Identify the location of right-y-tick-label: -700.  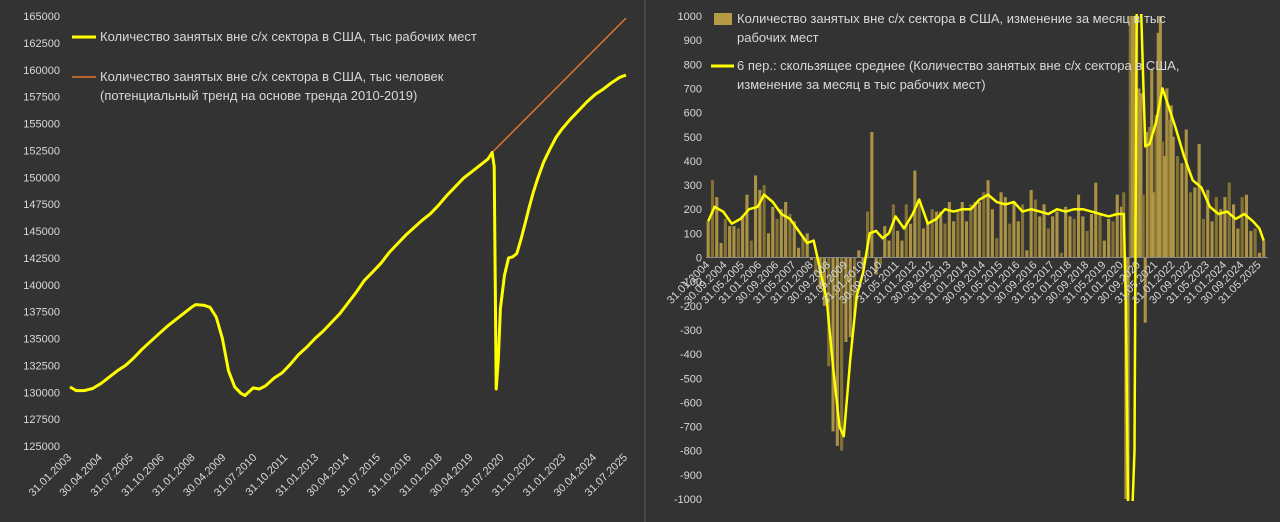
(691, 428).